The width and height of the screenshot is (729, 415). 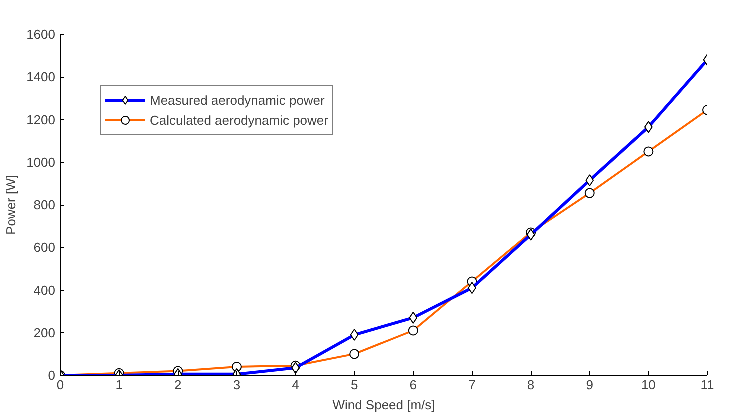 What do you see at coordinates (414, 385) in the screenshot?
I see `x-tick-label: 6` at bounding box center [414, 385].